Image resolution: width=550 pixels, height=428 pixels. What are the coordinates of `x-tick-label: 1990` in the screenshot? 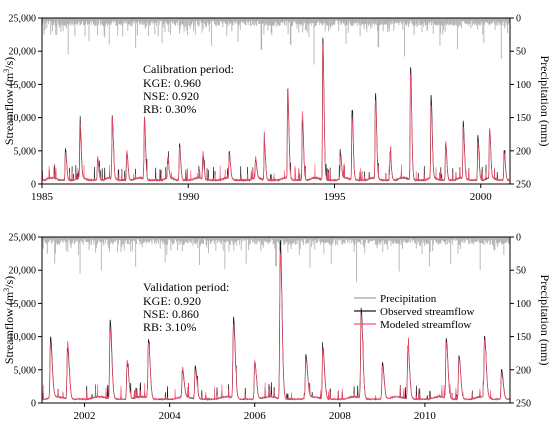 It's located at (188, 197).